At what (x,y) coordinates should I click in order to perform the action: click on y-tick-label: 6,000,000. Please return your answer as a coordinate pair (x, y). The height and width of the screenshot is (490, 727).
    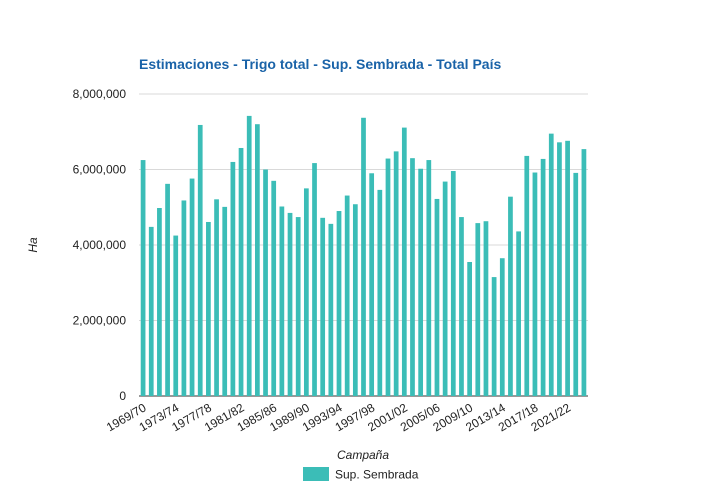
    Looking at the image, I should click on (100, 170).